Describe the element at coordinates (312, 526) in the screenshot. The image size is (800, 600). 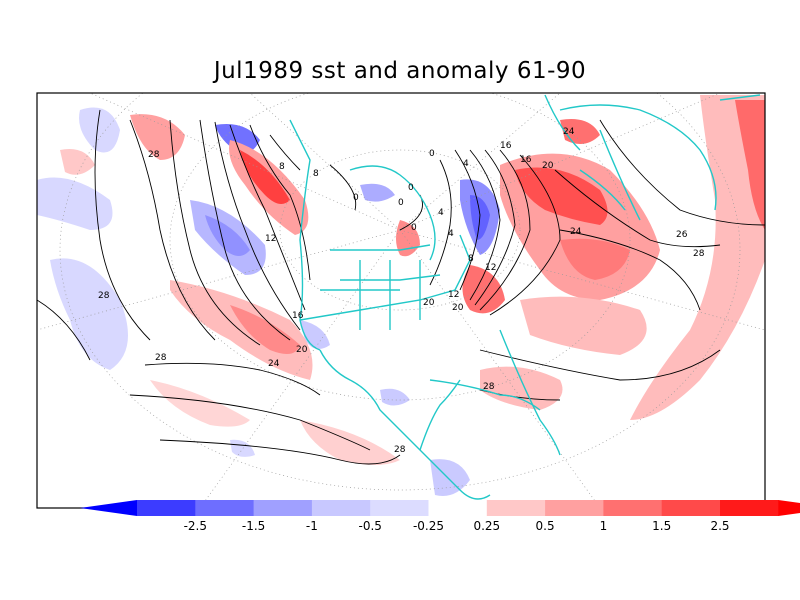
I see `colorbar-tick-label: -1` at that location.